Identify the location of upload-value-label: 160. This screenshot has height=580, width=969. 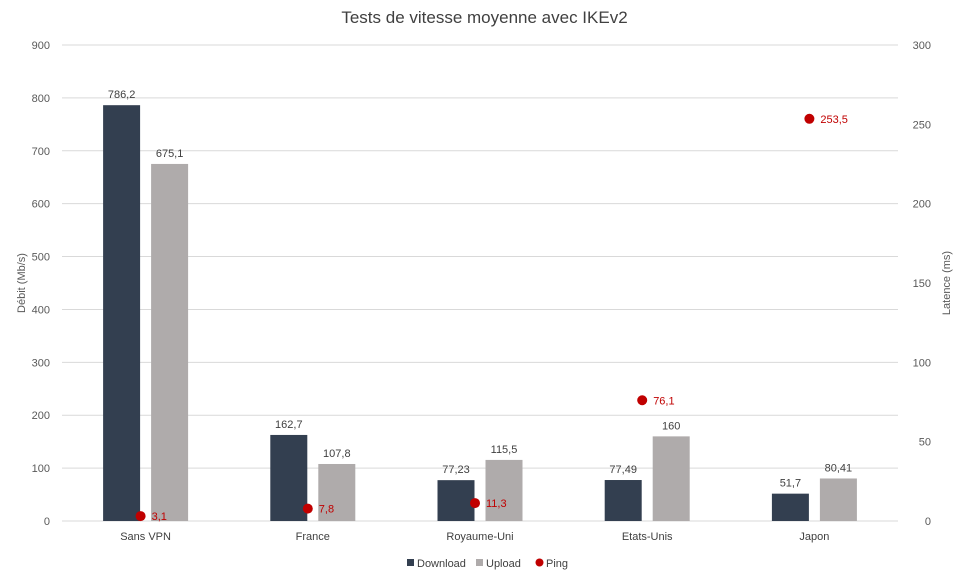
(671, 426).